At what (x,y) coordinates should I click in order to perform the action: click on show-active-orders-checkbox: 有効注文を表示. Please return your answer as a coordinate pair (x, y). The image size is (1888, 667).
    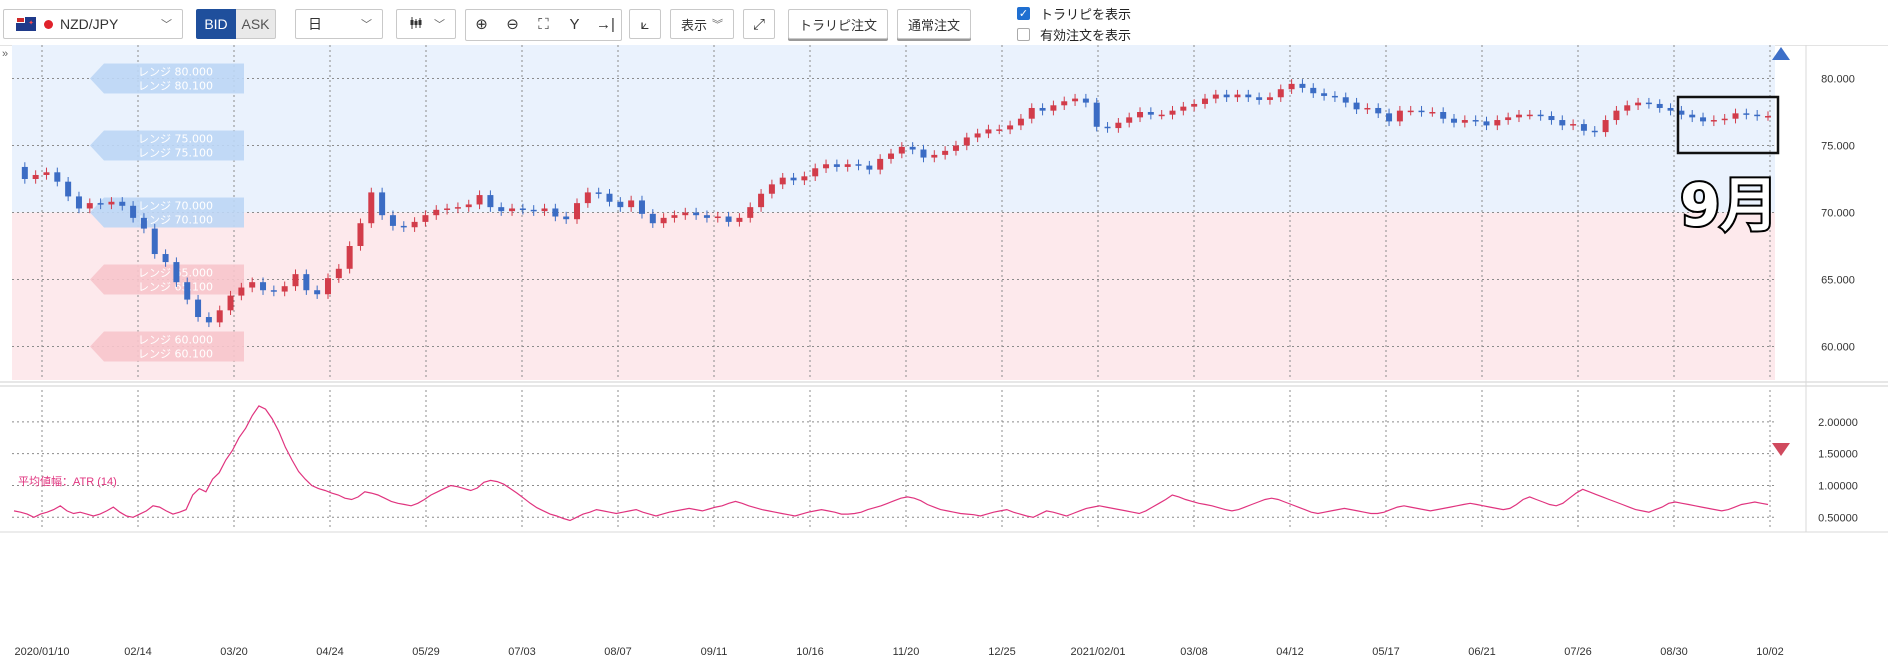
    Looking at the image, I should click on (1074, 34).